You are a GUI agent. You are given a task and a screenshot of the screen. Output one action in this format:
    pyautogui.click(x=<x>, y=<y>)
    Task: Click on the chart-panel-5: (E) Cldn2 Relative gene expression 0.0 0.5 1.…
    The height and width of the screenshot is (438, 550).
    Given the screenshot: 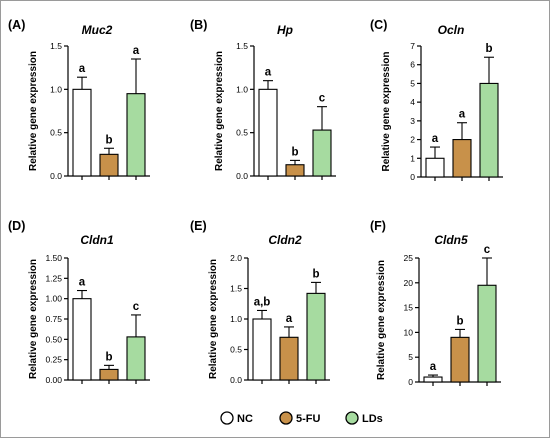 What is the action you would take?
    pyautogui.click(x=260, y=302)
    